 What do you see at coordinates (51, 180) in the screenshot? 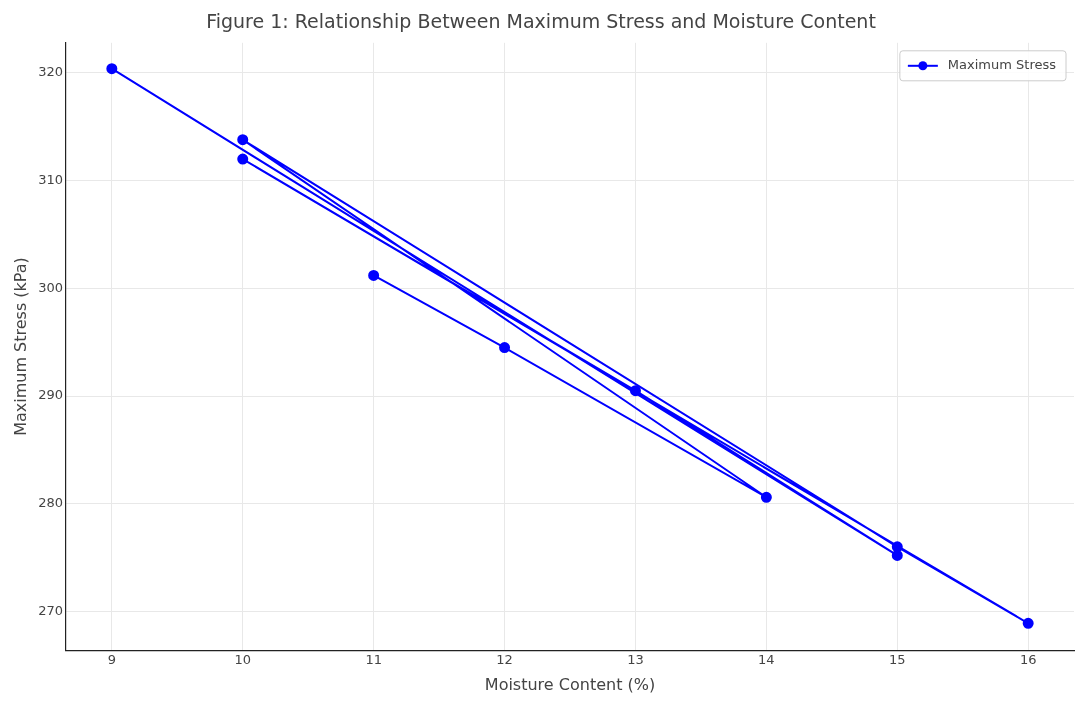
I see `y-tick-label: 310` at bounding box center [51, 180].